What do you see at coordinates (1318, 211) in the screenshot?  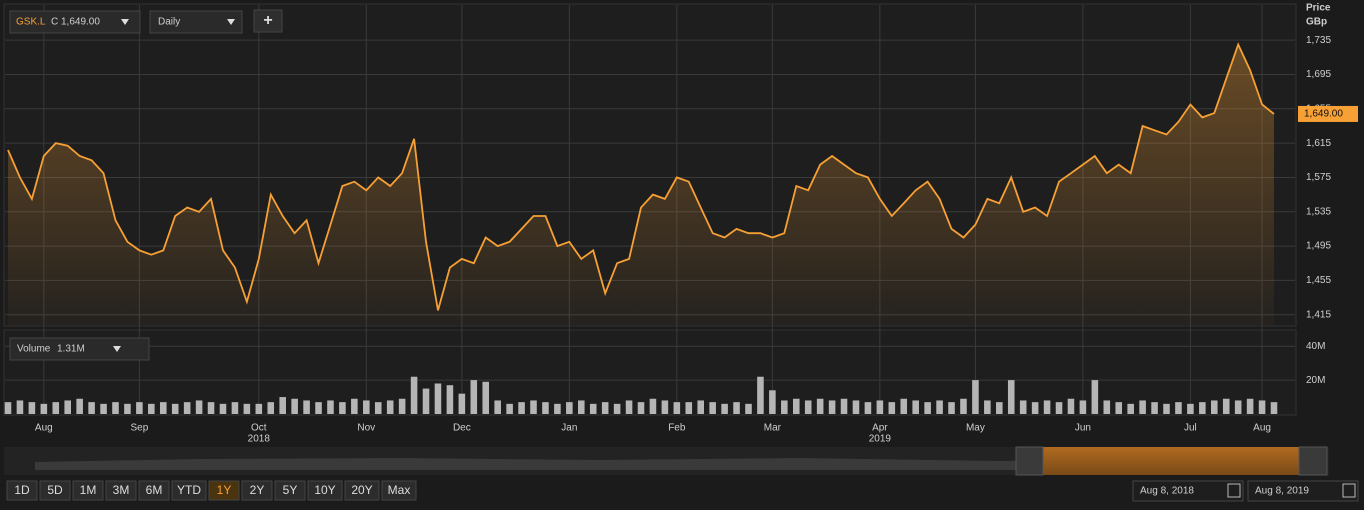 I see `y-tick-label: 1,535` at bounding box center [1318, 211].